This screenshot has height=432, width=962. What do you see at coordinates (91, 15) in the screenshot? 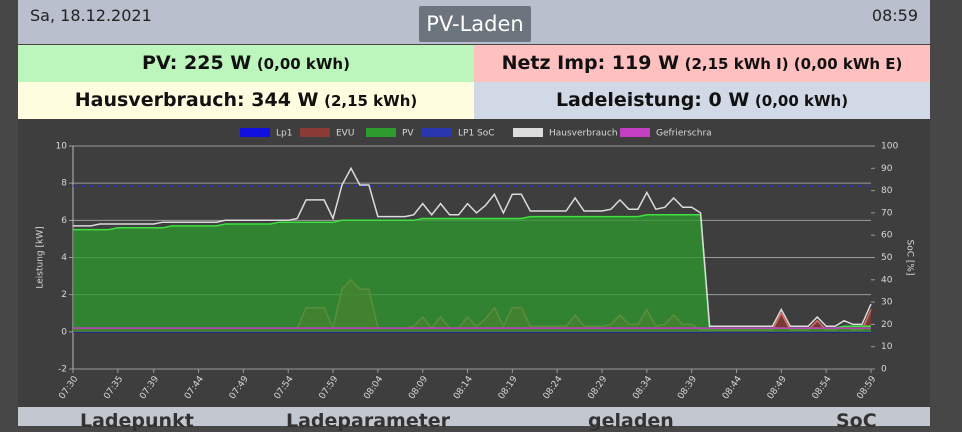
I see `date: Sa, 18.12.2021` at bounding box center [91, 15].